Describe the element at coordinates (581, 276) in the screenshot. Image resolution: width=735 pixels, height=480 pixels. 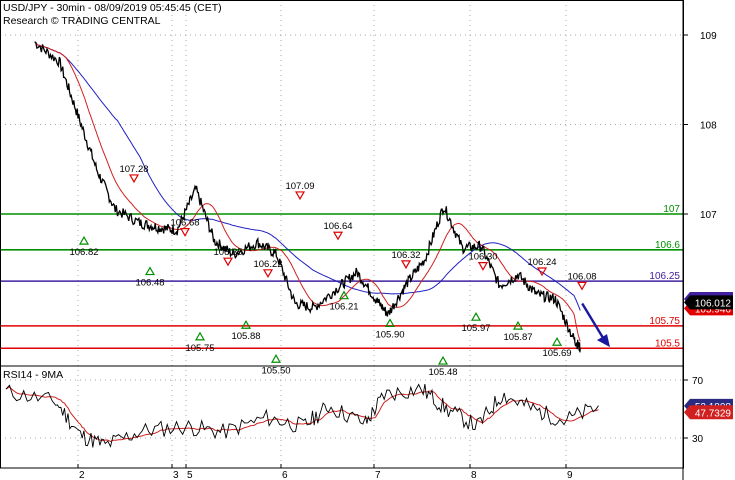
I see `swing-high-label: 106.08` at that location.